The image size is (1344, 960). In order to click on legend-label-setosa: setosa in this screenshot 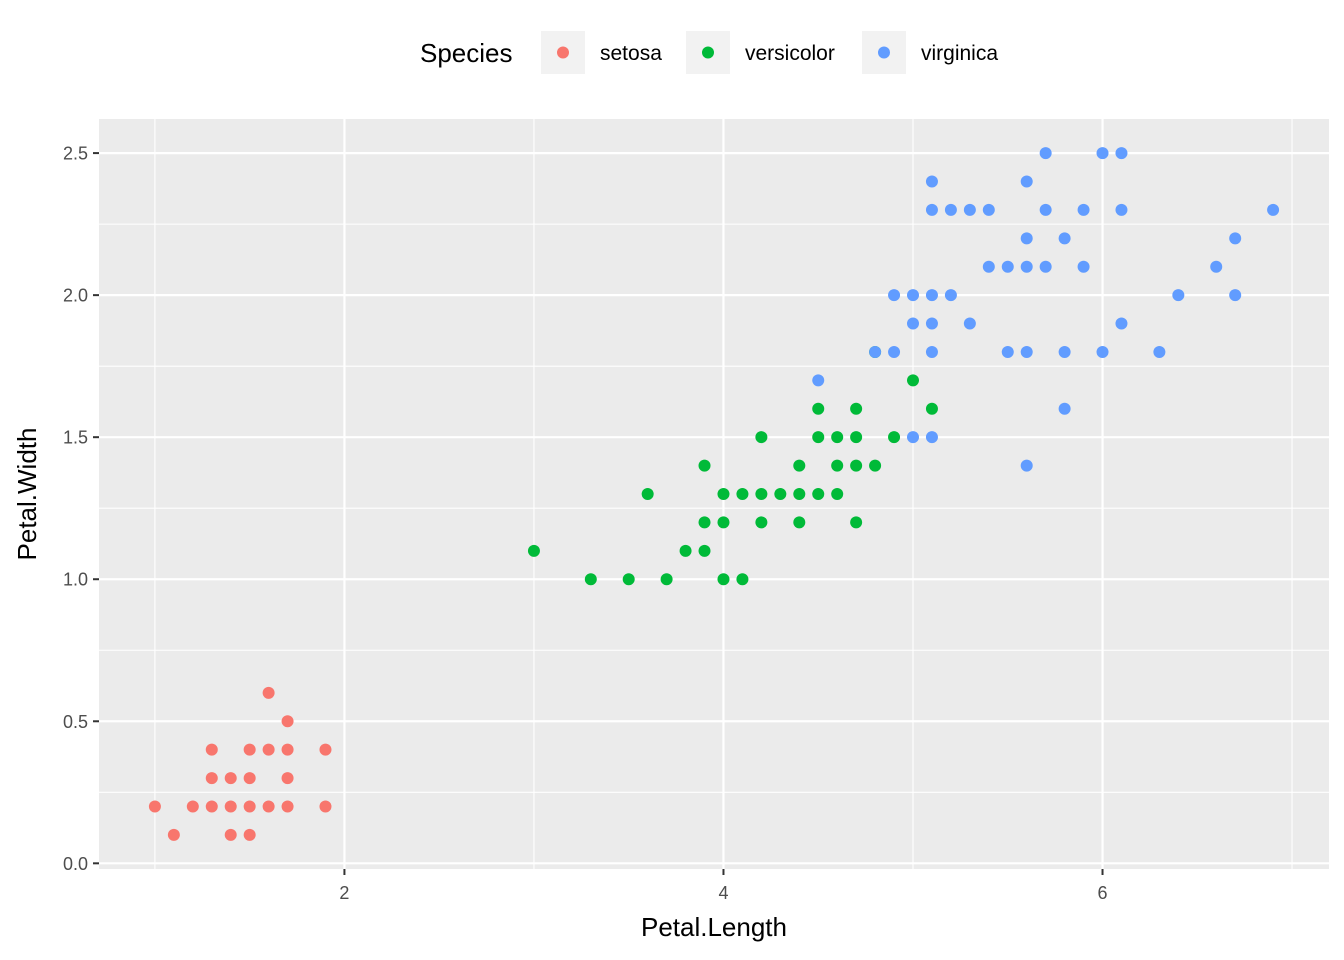, I will do `click(631, 53)`.